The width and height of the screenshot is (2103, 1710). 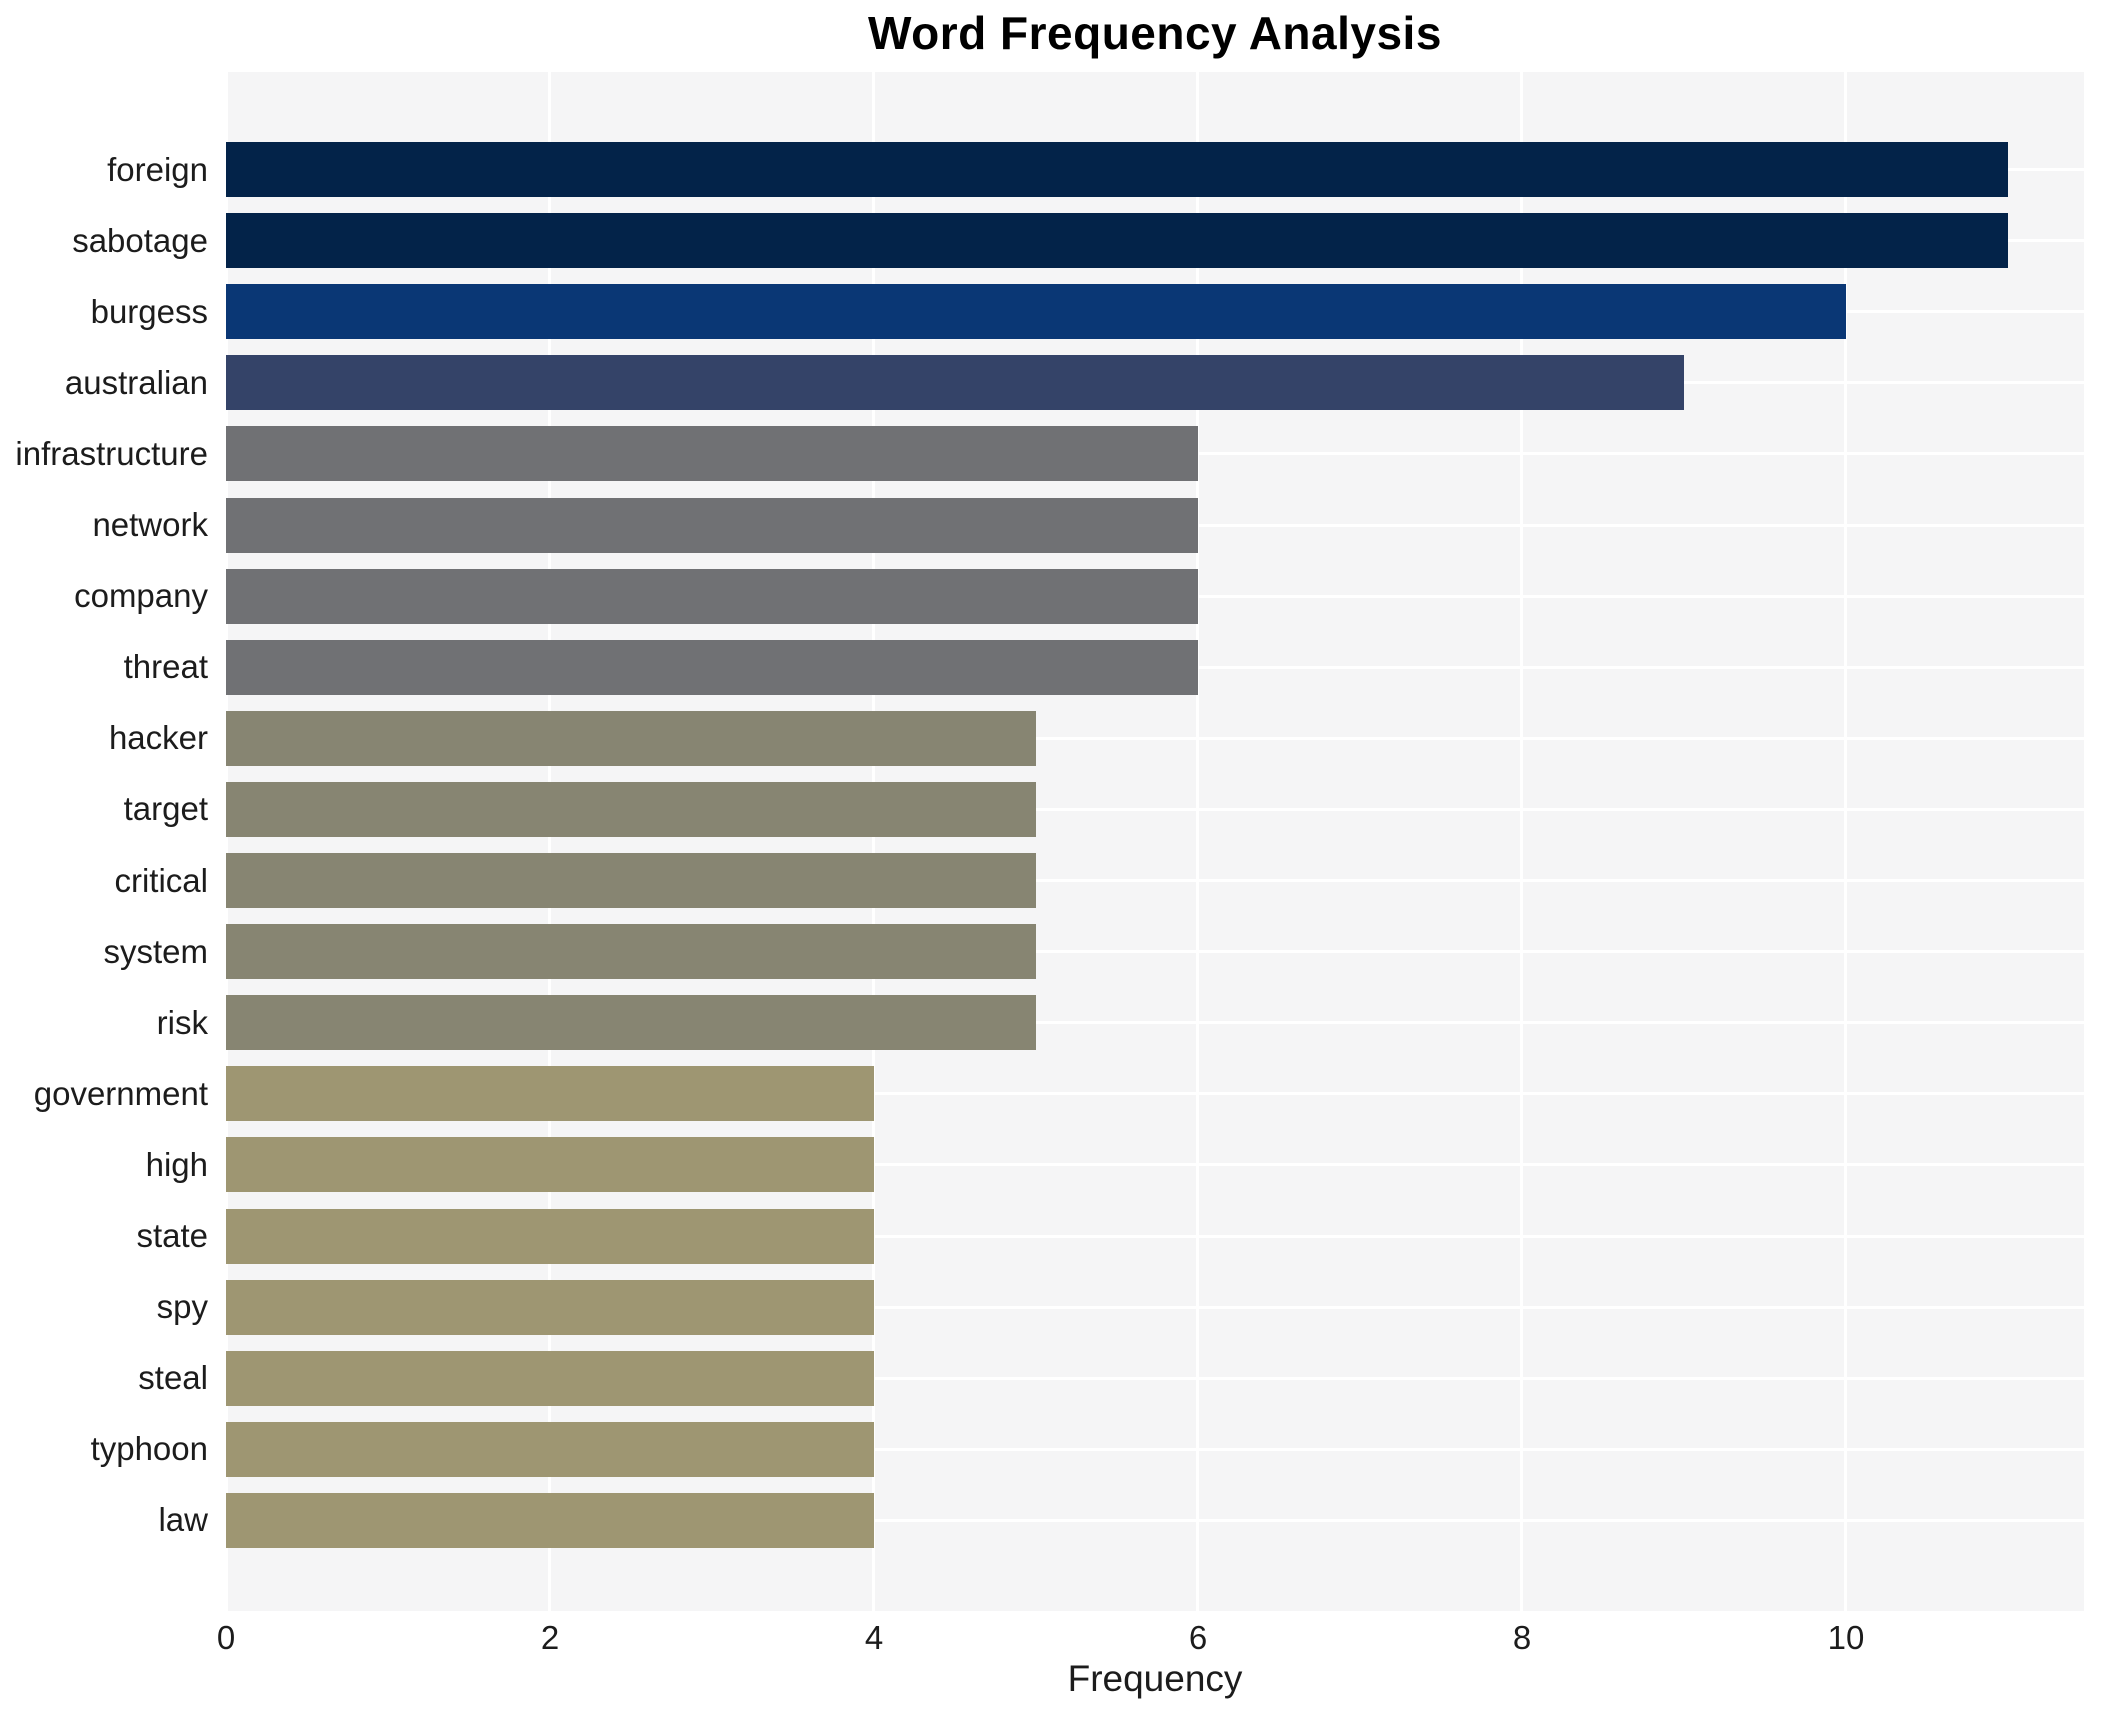 What do you see at coordinates (120, 1093) in the screenshot?
I see `y-tick-label-government: government` at bounding box center [120, 1093].